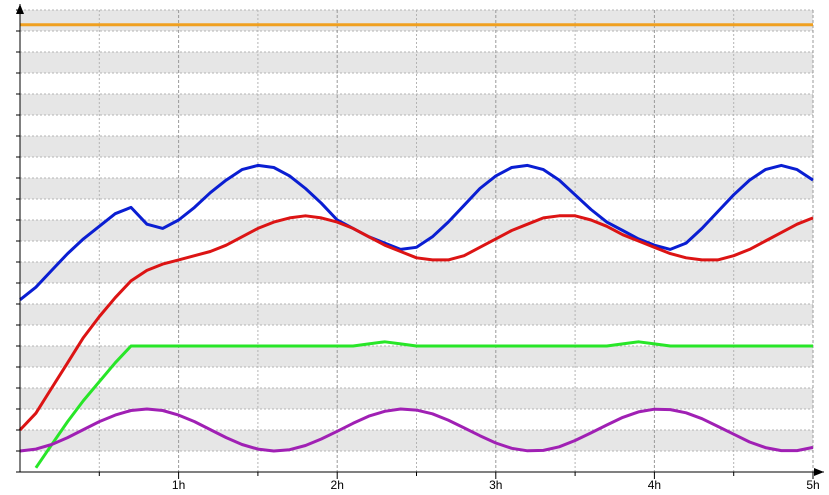 The image size is (829, 495). Describe the element at coordinates (819, 472) in the screenshot. I see `x-axis-arrow` at that location.